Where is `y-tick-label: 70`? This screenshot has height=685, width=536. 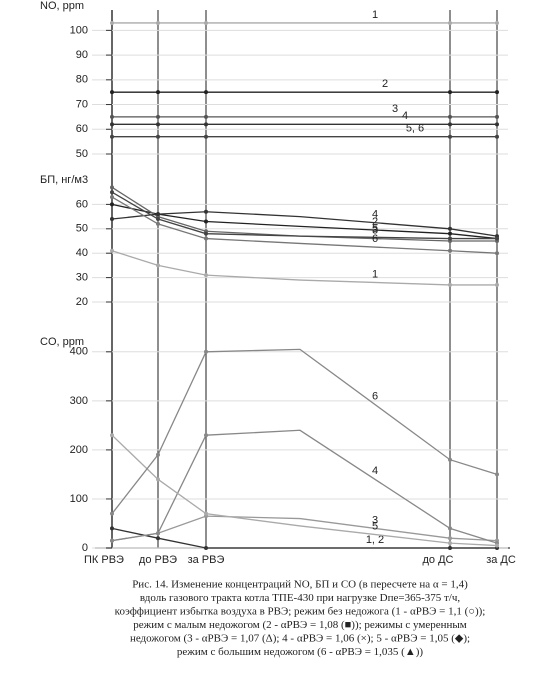
y-tick-label: 70 is located at coordinates (82, 104).